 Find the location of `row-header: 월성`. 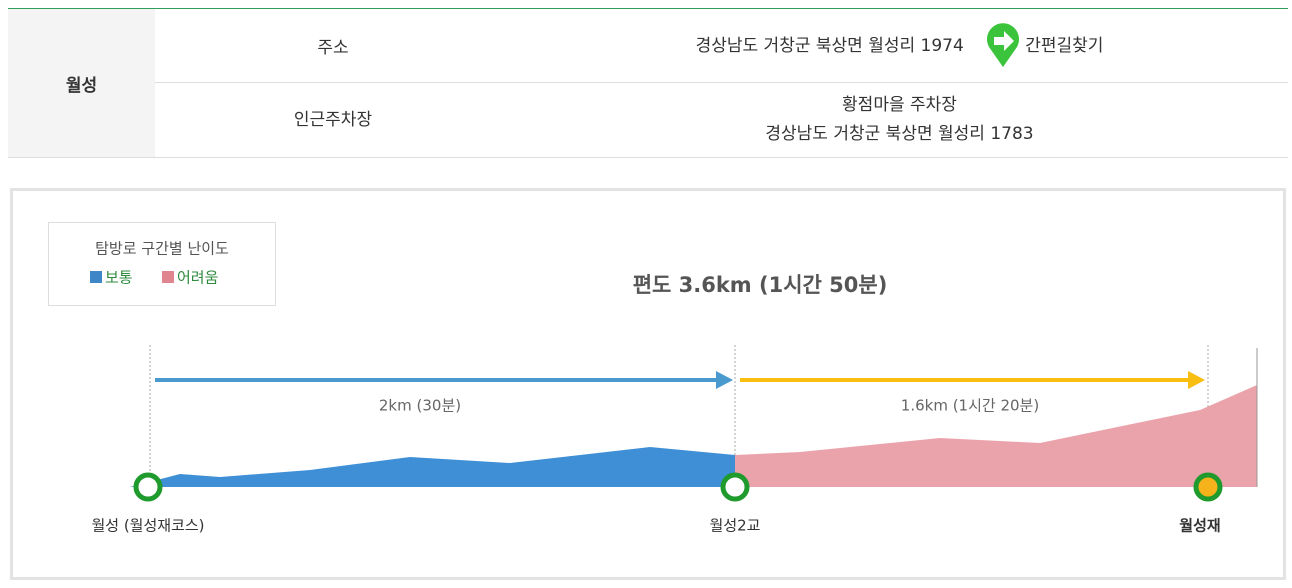

row-header: 월성 is located at coordinates (81, 83).